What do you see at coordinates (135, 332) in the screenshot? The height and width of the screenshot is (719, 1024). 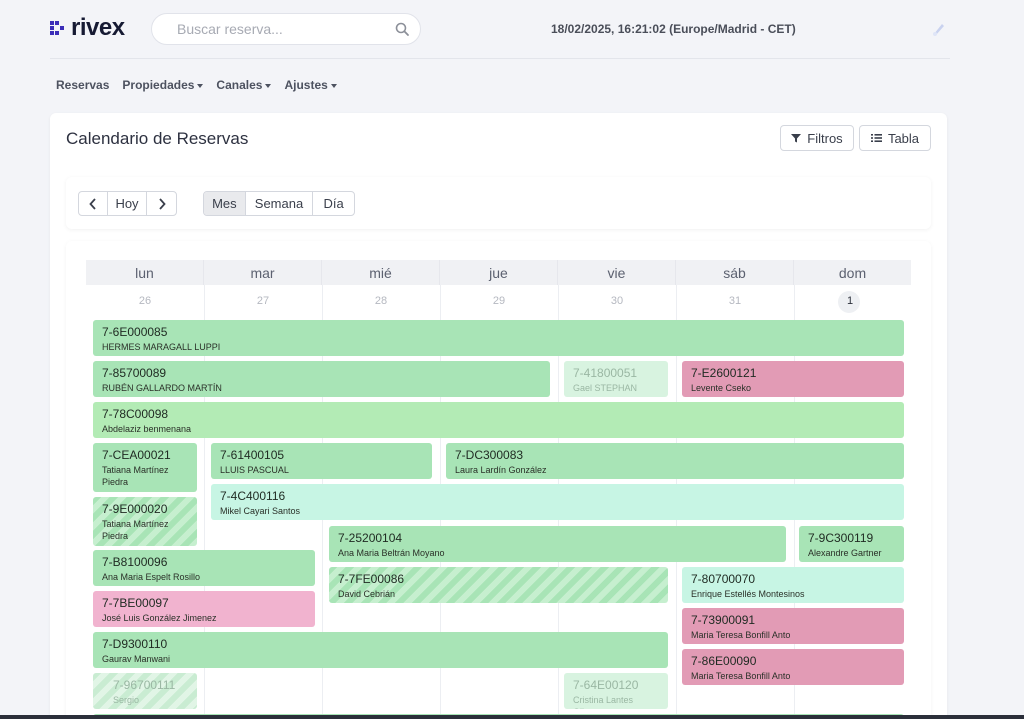 I see `reservation-code: 7-6E000085` at bounding box center [135, 332].